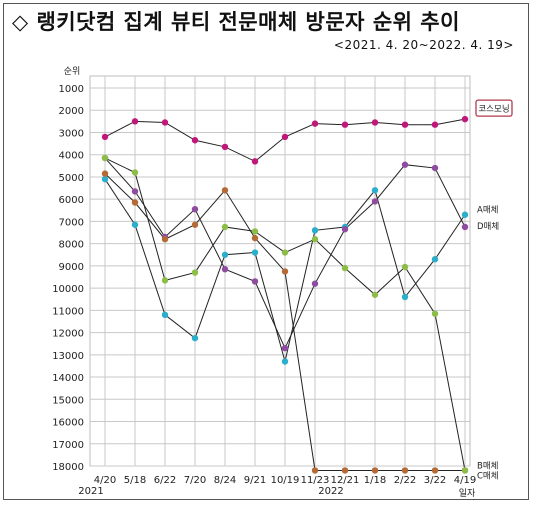 This screenshot has height=505, width=534. I want to click on legend-label: 코스모닝, so click(493, 109).